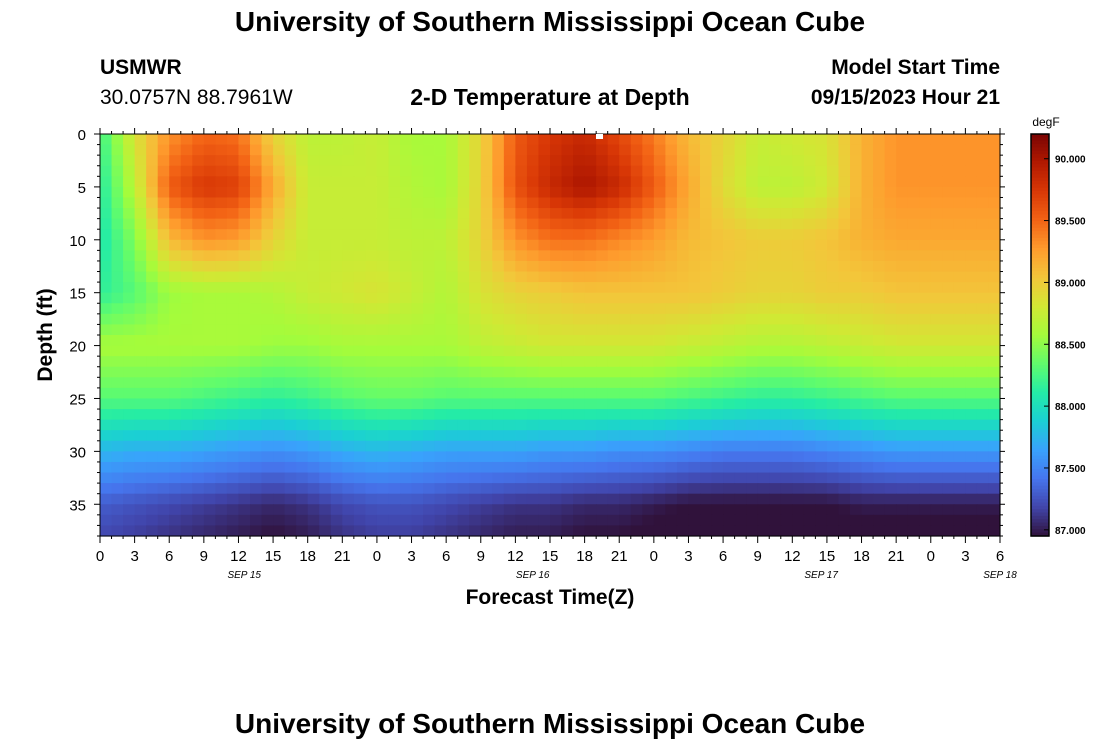 Image resolution: width=1100 pixels, height=750 pixels. I want to click on colorbar-tick-label: 89.500, so click(1070, 222).